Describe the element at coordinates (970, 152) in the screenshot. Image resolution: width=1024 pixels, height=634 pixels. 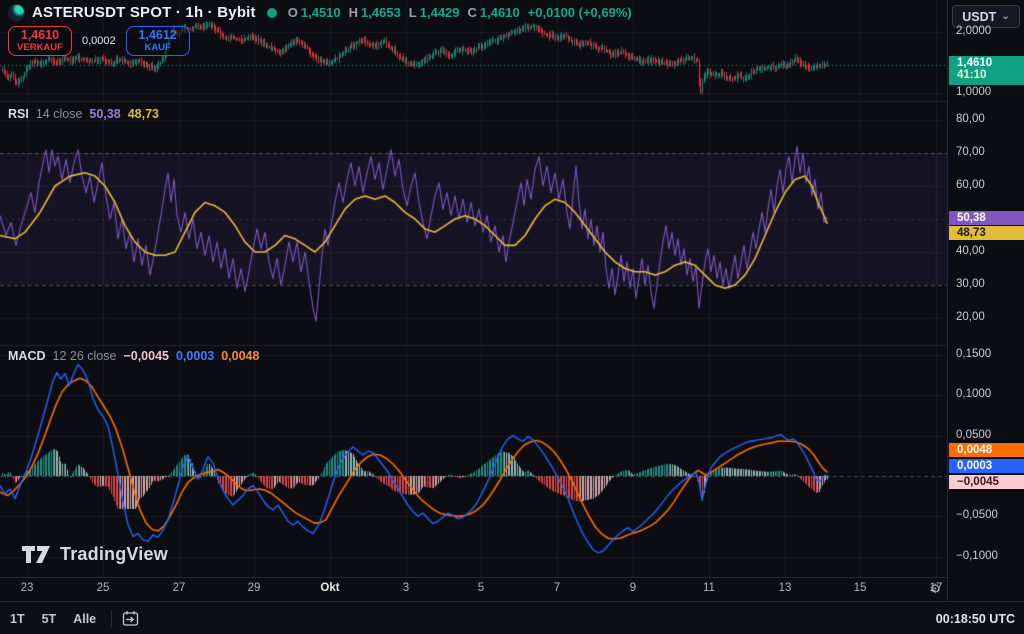
I see `axis-tick-label: 70,00` at that location.